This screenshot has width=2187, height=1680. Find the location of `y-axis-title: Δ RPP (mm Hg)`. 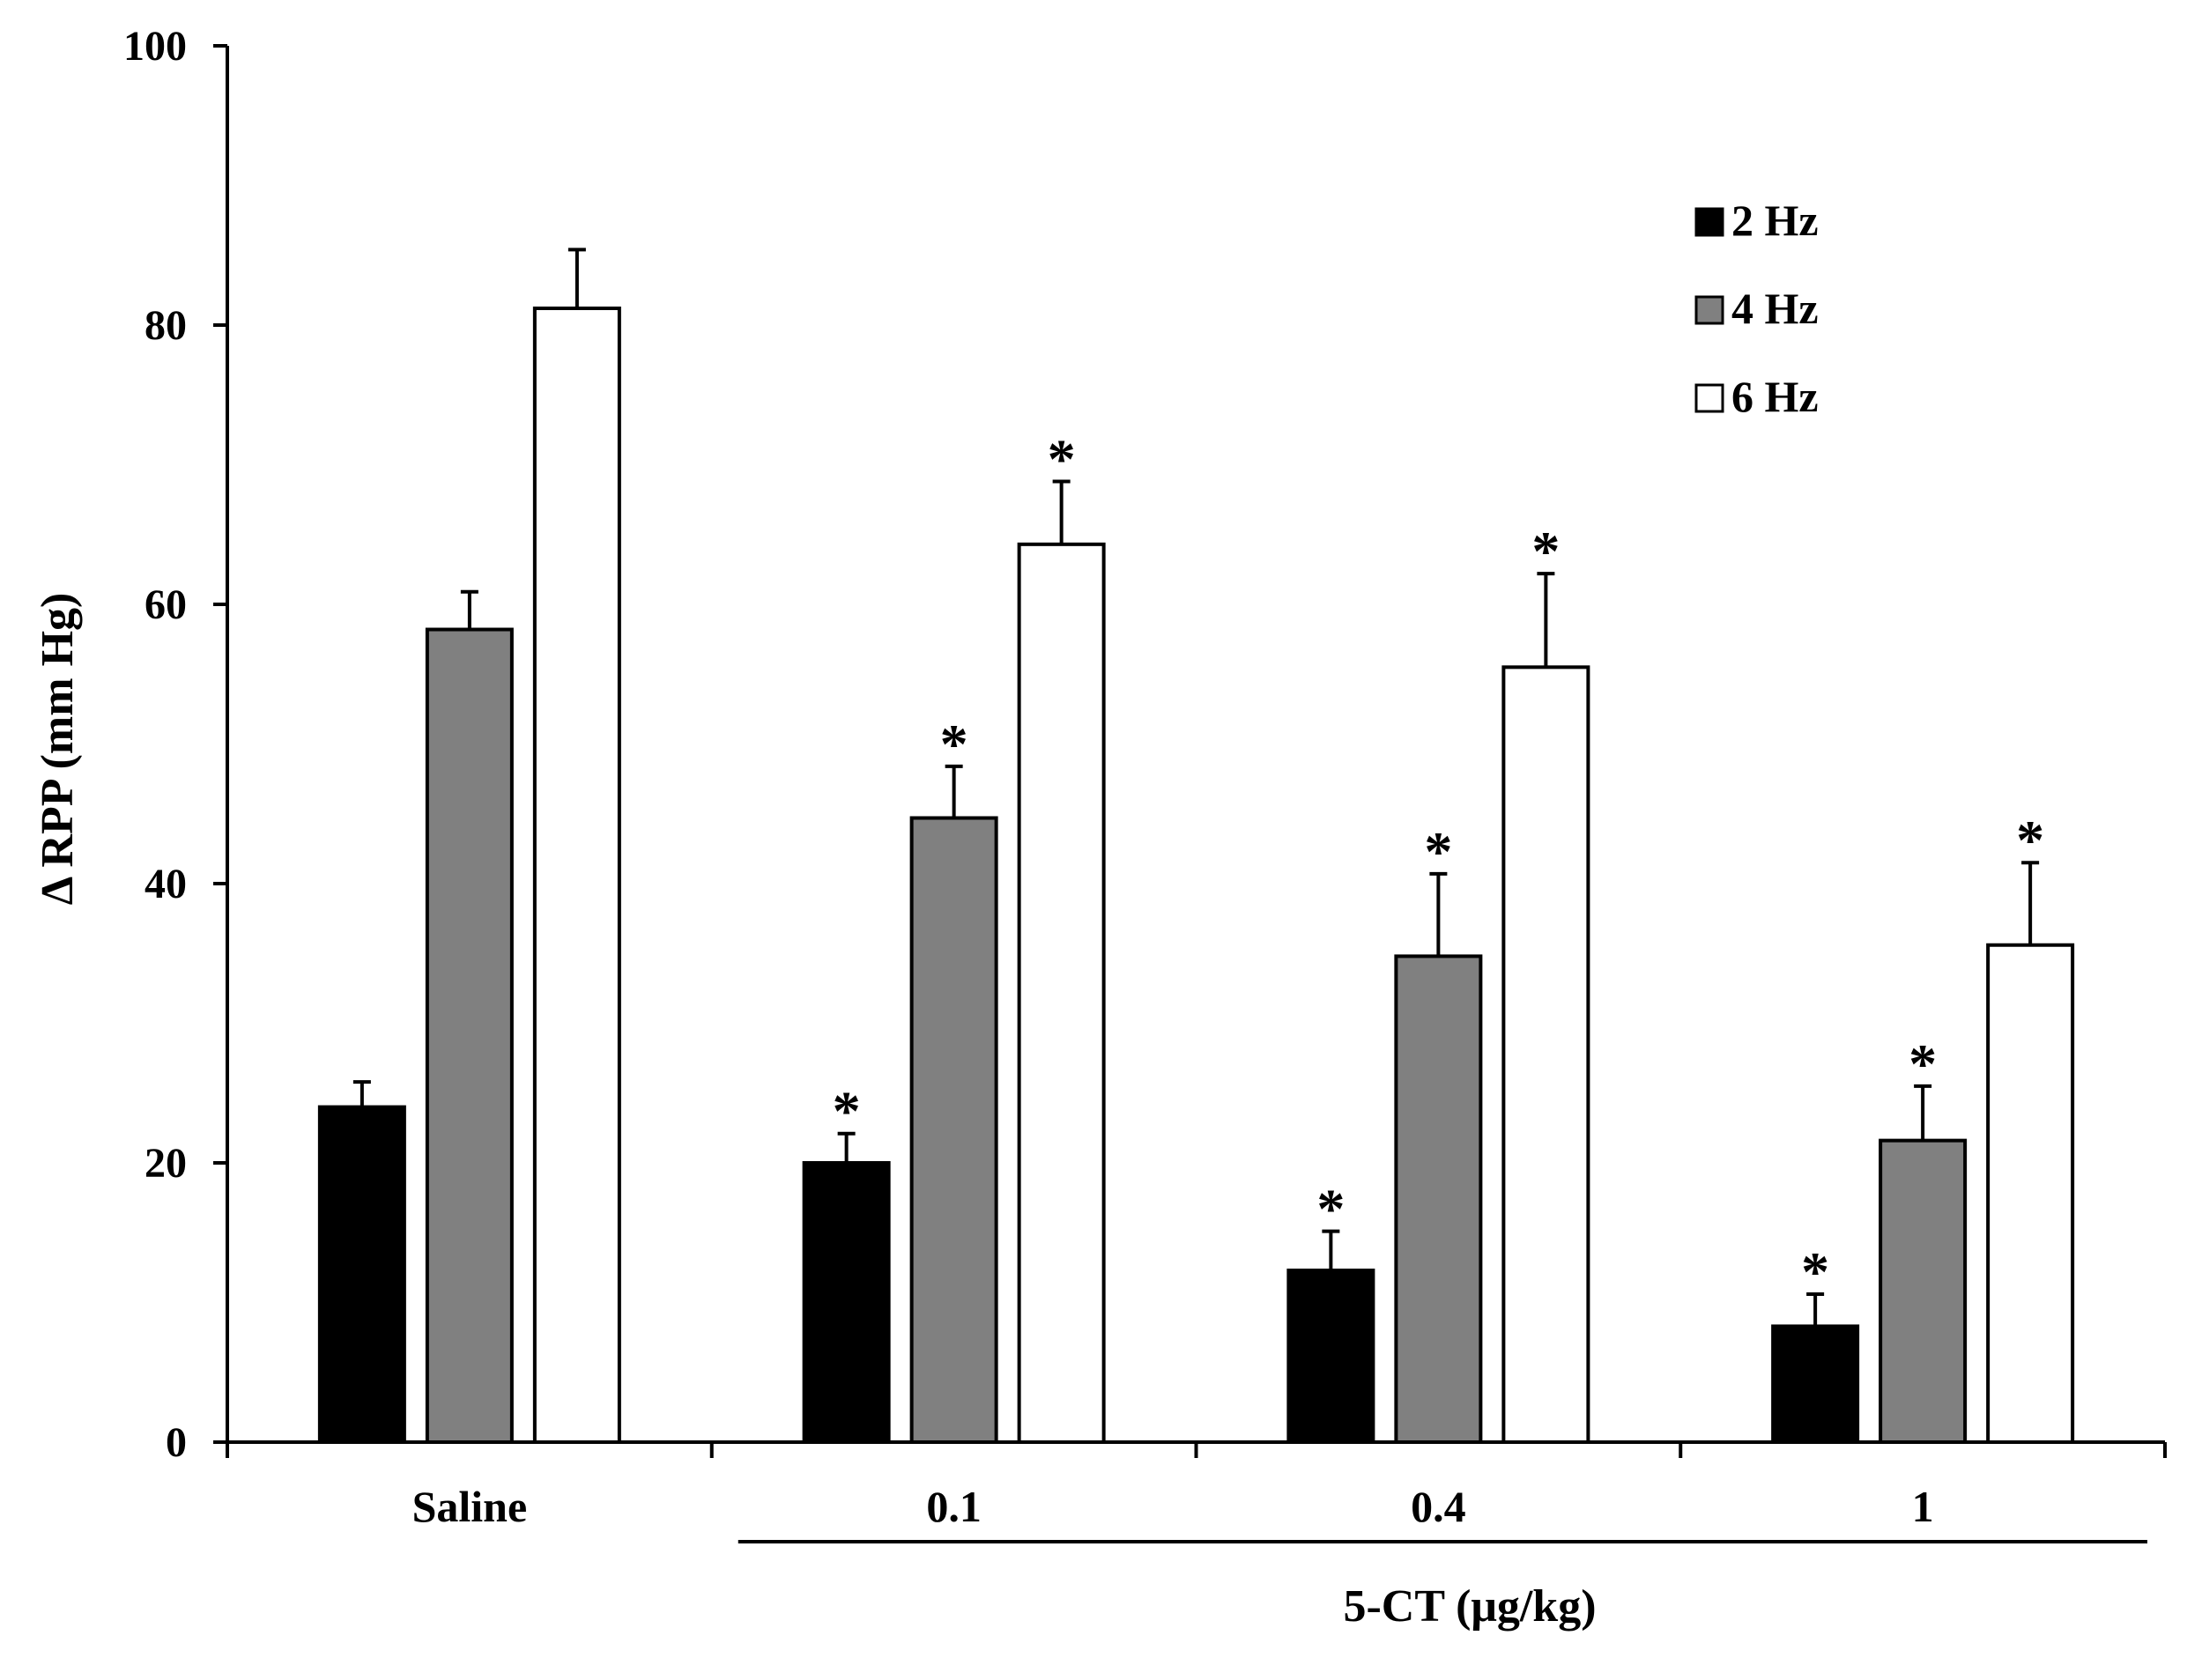

y-axis-title: Δ RPP (mm Hg) is located at coordinates (58, 750).